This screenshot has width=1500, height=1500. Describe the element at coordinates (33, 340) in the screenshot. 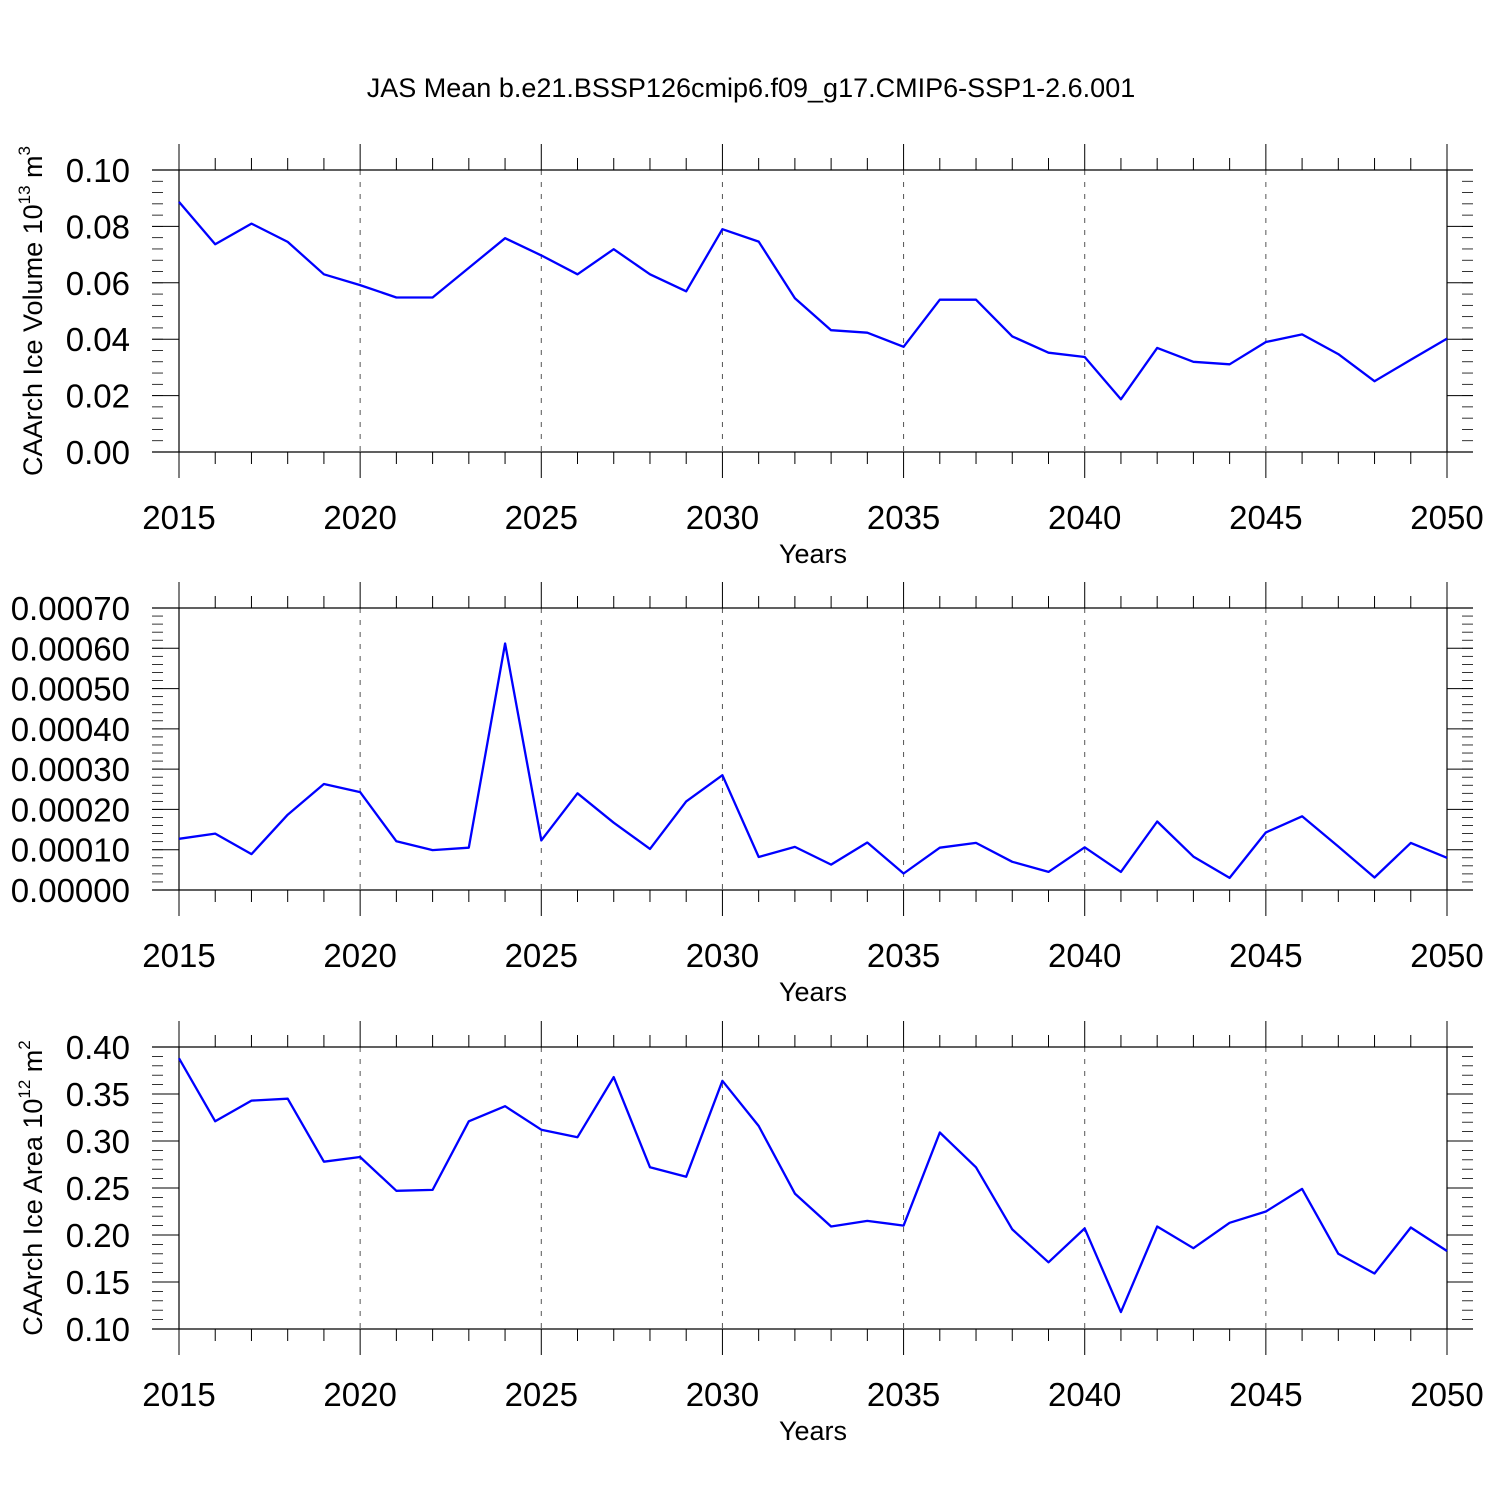

I see `y-axis-label-part: CAArch Ice Volume 10` at that location.